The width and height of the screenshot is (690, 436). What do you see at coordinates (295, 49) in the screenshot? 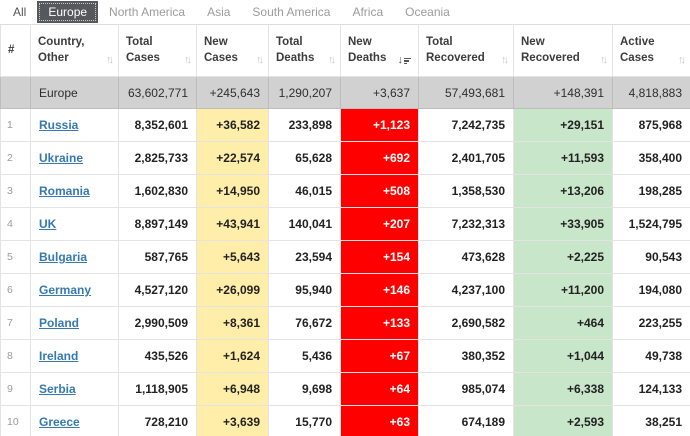
I see `column-header-label: Total Deaths` at bounding box center [295, 49].